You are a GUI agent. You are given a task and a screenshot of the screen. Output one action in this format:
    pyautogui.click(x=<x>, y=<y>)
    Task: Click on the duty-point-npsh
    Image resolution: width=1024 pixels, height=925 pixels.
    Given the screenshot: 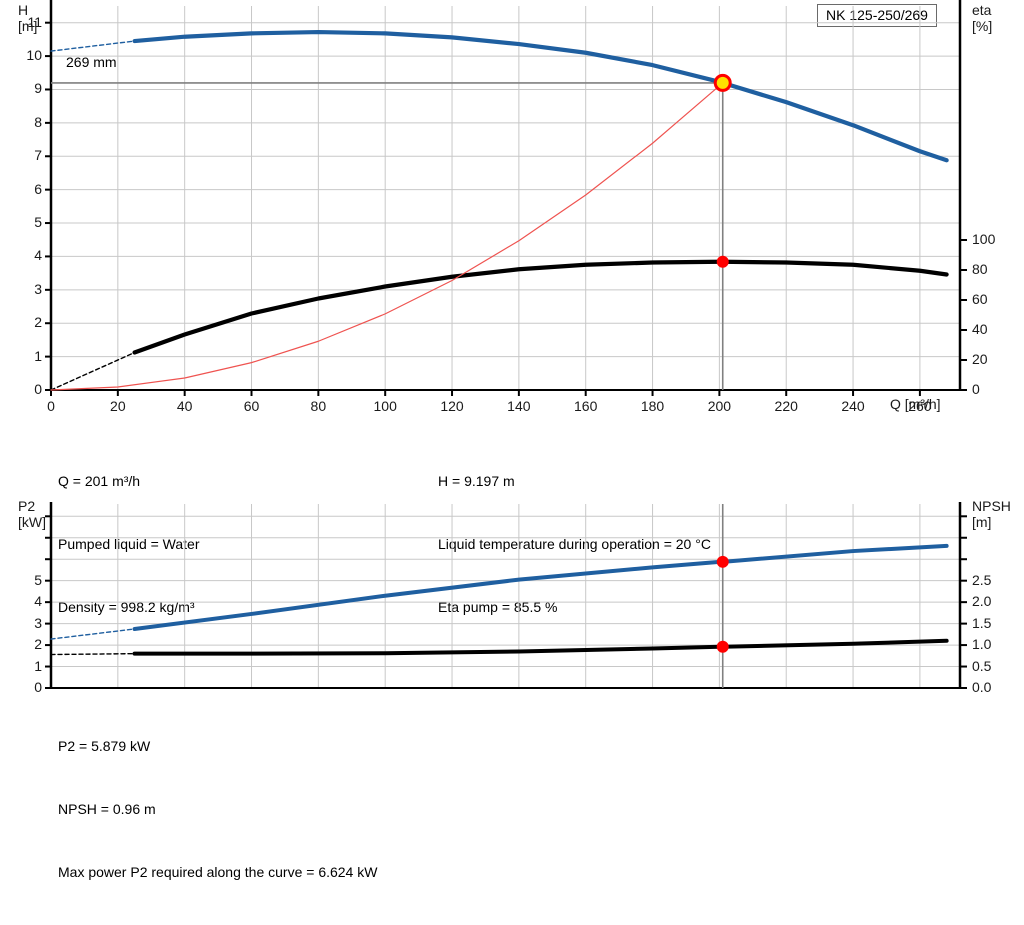 What is the action you would take?
    pyautogui.click(x=722, y=646)
    